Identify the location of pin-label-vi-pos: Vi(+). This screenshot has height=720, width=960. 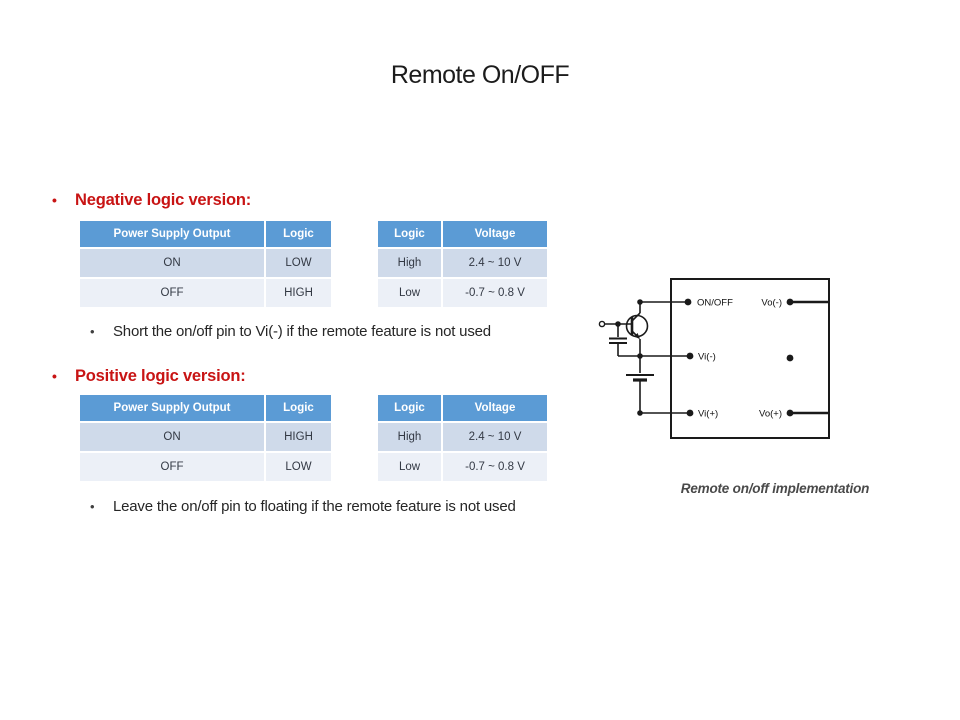
(708, 414).